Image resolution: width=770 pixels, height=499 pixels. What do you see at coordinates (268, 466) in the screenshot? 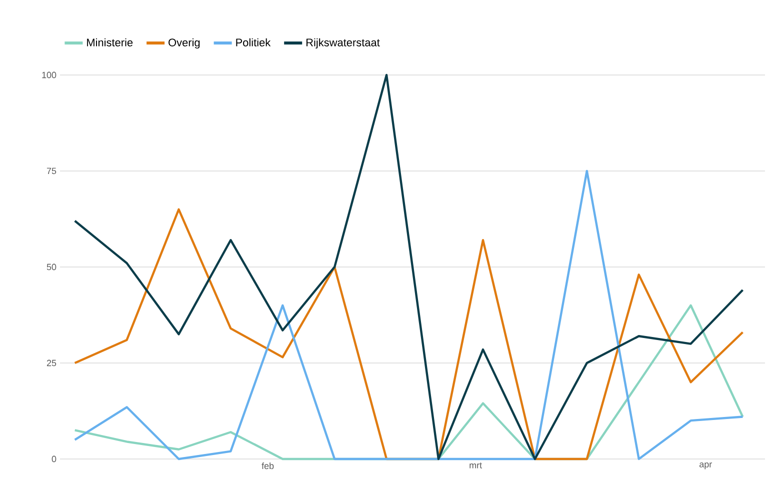
I see `x-tick-label: feb` at bounding box center [268, 466].